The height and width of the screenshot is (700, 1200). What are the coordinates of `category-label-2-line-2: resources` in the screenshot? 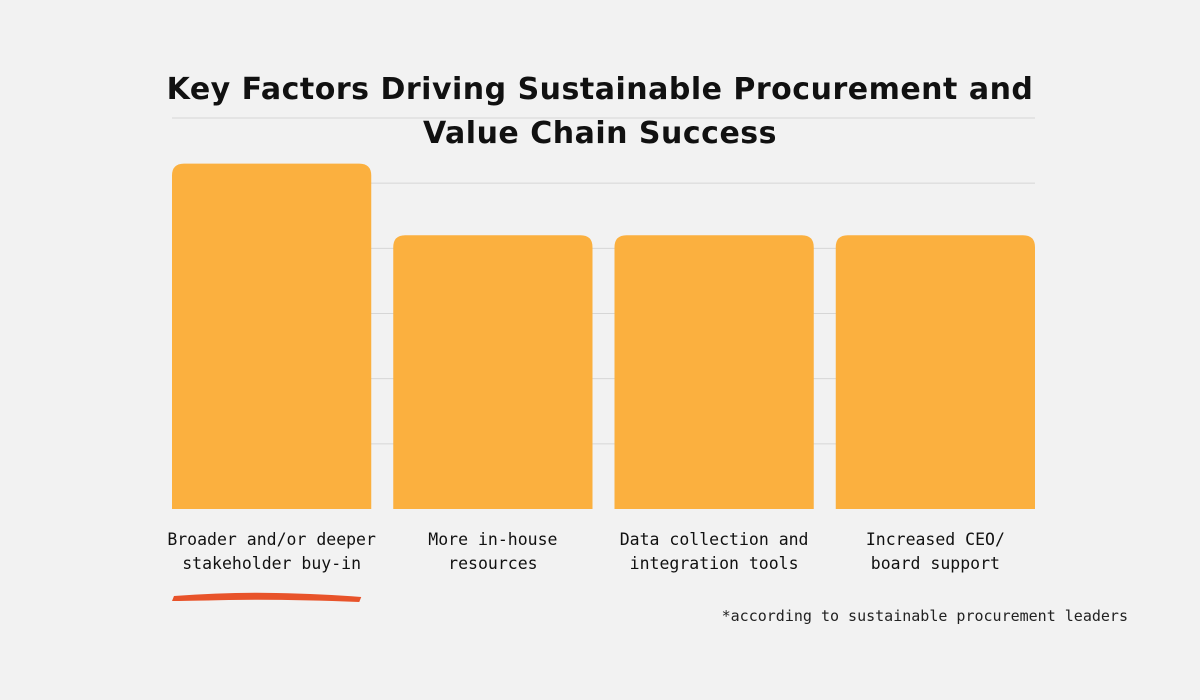 It's located at (492, 563).